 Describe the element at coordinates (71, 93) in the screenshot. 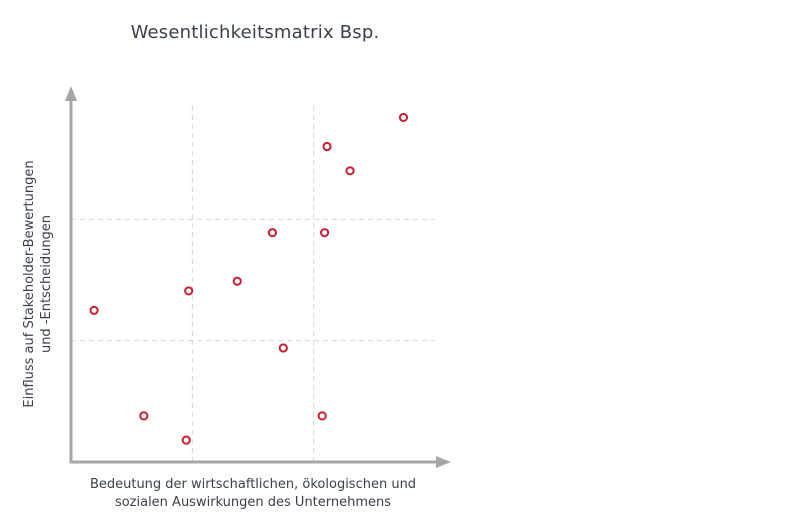

I see `y-axis-arrow-icon` at that location.